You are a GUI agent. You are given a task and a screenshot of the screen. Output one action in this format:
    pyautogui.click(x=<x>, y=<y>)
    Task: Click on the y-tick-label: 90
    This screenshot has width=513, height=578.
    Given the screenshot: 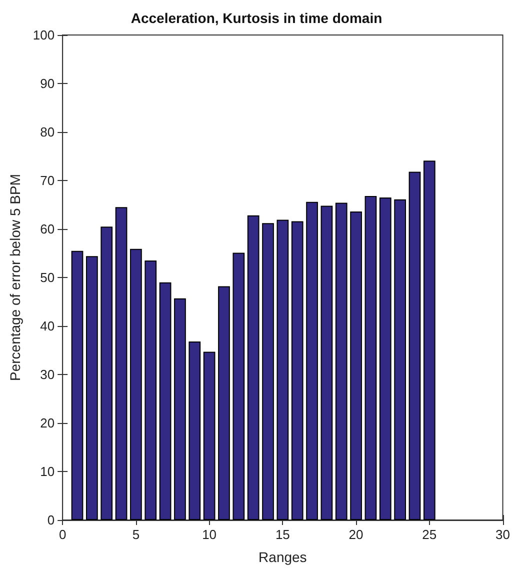 What is the action you would take?
    pyautogui.click(x=47, y=83)
    